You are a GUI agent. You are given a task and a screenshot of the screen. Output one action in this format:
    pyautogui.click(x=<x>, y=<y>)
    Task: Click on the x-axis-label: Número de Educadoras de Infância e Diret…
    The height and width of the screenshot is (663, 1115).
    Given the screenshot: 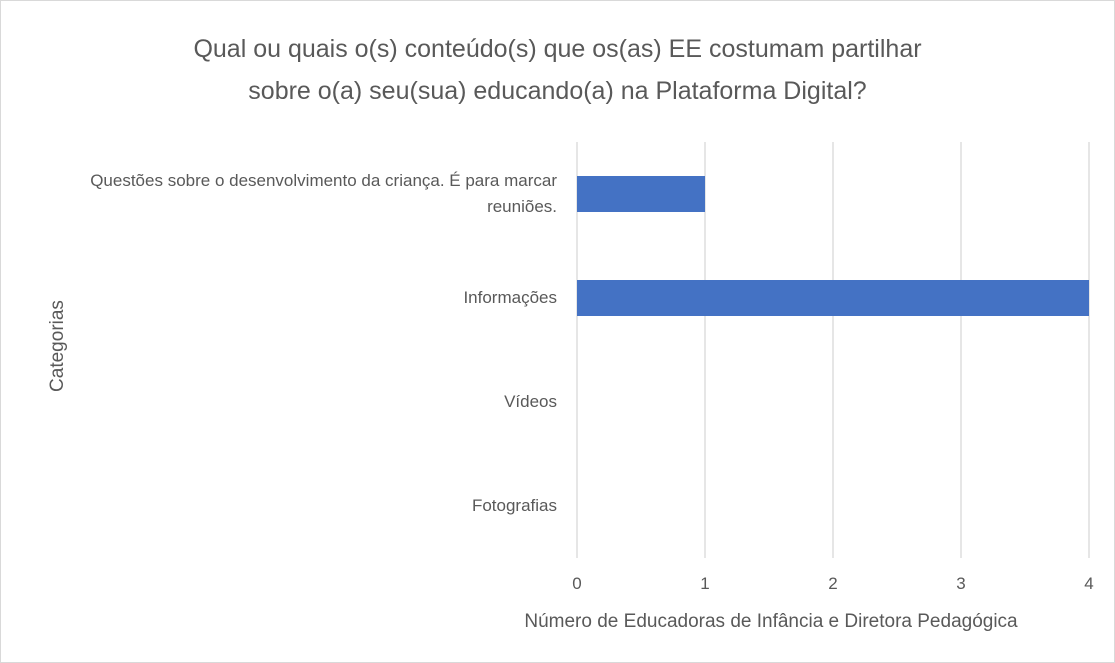 What is the action you would take?
    pyautogui.click(x=771, y=621)
    